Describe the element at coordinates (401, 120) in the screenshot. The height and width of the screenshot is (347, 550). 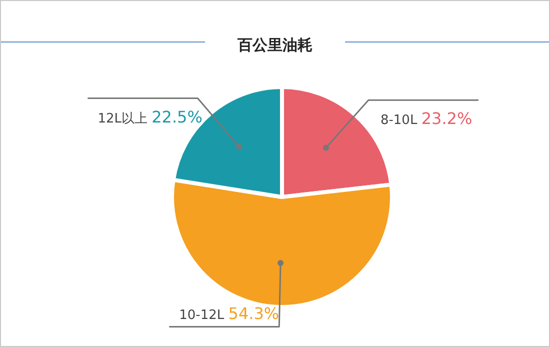
I see `slice-label: 8-10L` at that location.